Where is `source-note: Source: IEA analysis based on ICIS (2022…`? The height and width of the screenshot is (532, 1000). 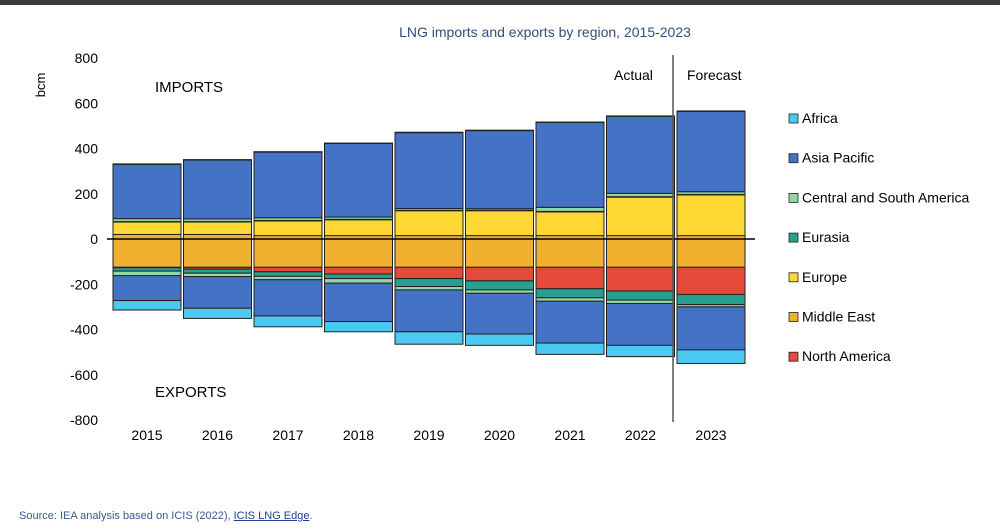 source-note: Source: IEA analysis based on ICIS (2022… is located at coordinates (166, 516).